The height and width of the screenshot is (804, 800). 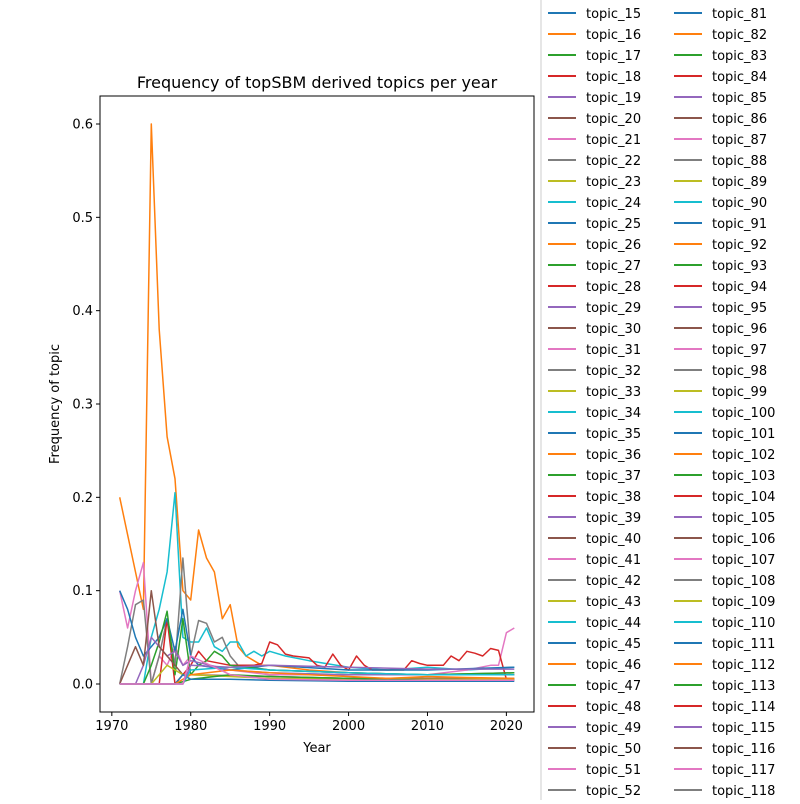 I want to click on x-tick-label: 1980, so click(x=190, y=726).